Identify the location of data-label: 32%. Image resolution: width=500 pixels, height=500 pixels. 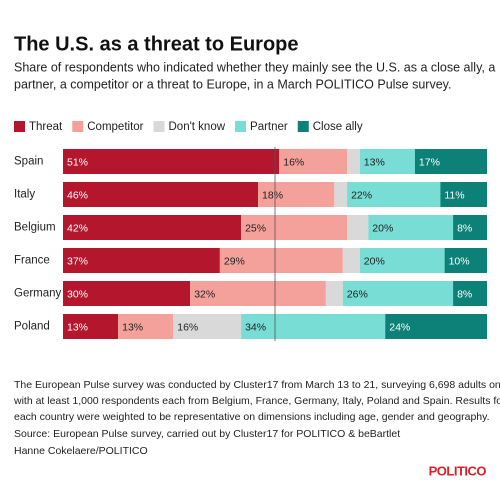
(204, 294).